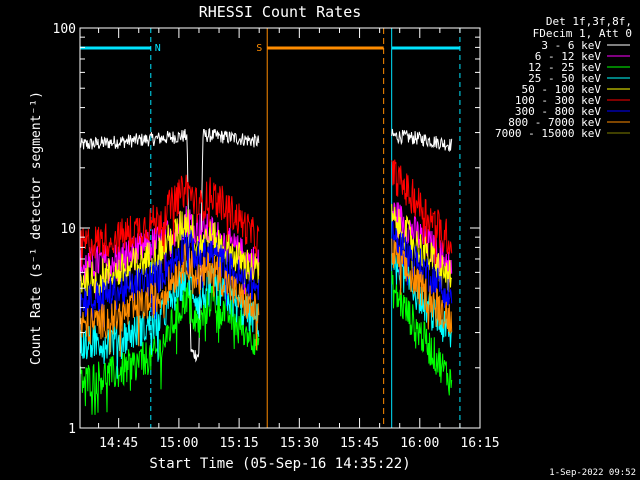  Describe the element at coordinates (564, 78) in the screenshot. I see `legend-entry-label: 25 - 50 keV` at that location.